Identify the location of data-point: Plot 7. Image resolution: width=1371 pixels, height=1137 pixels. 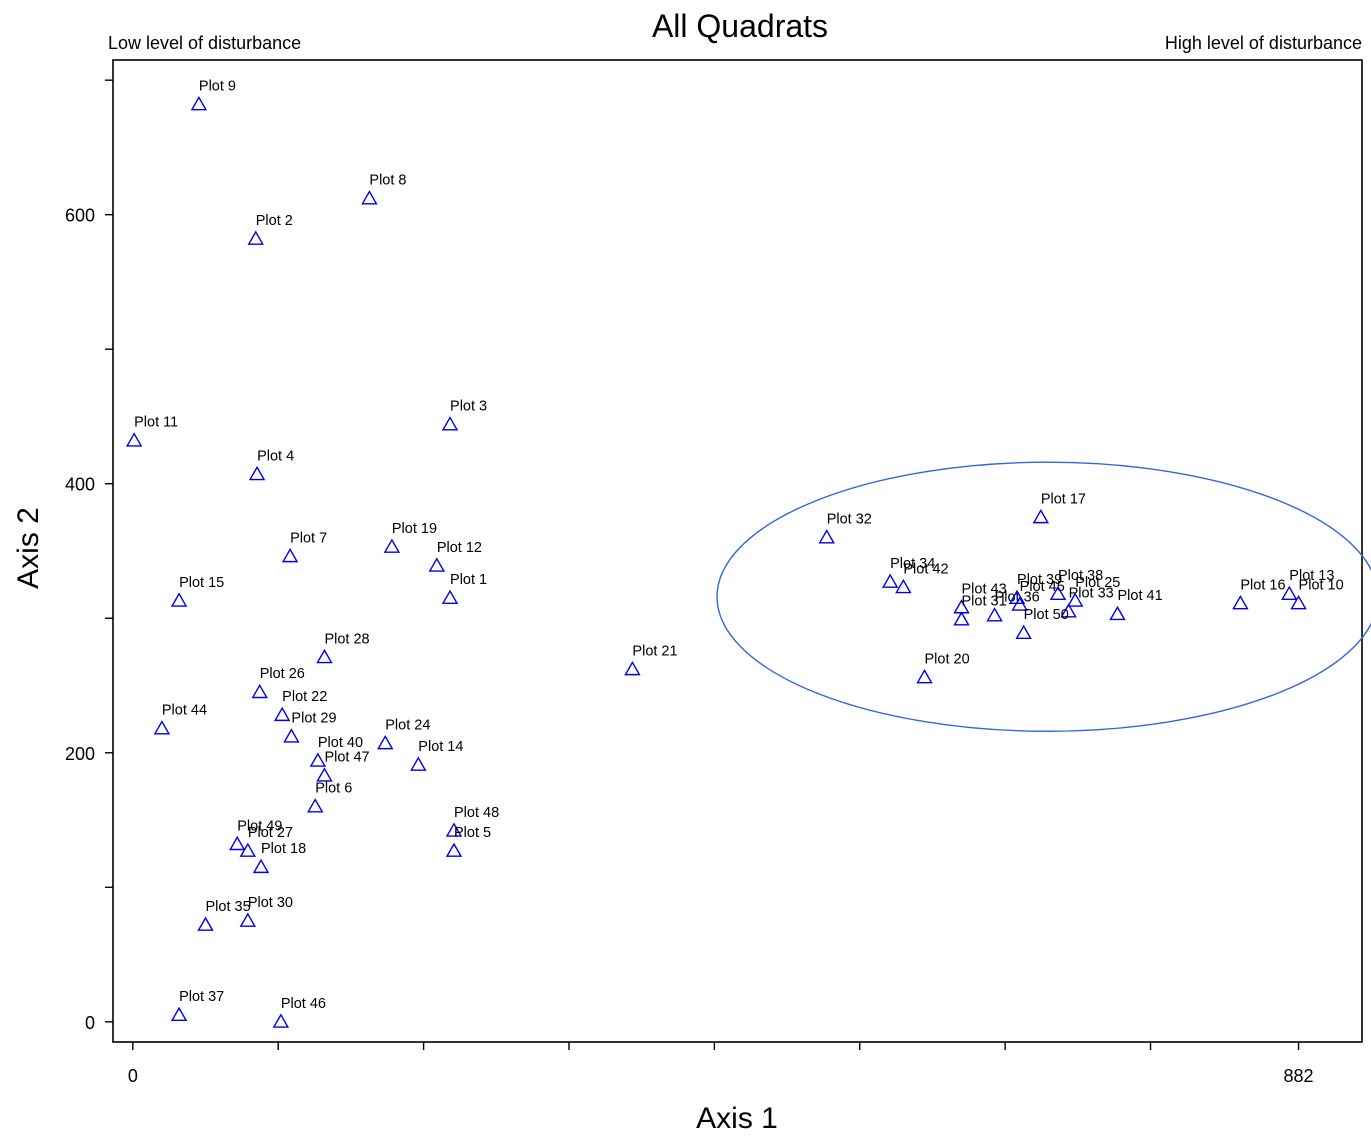
(304, 546).